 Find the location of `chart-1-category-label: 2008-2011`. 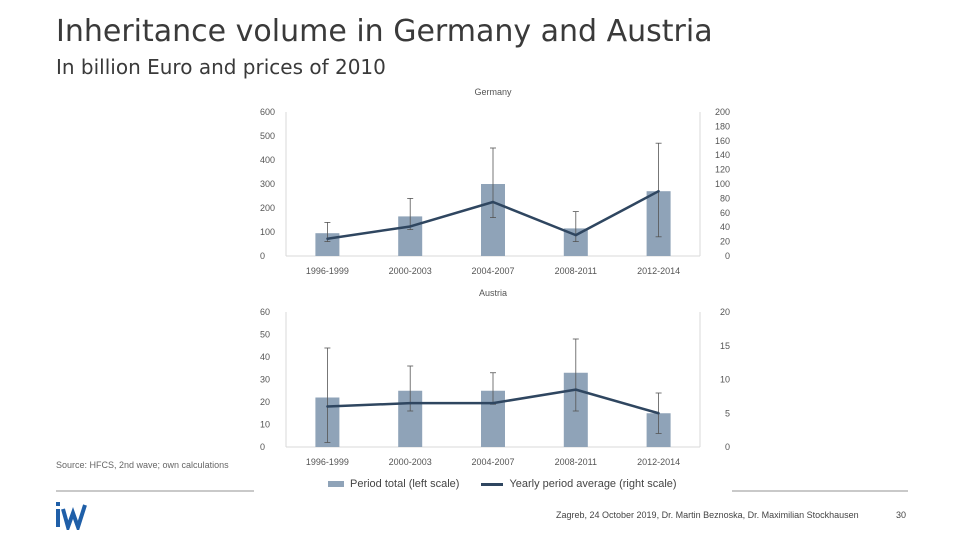

chart-1-category-label: 2008-2011 is located at coordinates (576, 462).